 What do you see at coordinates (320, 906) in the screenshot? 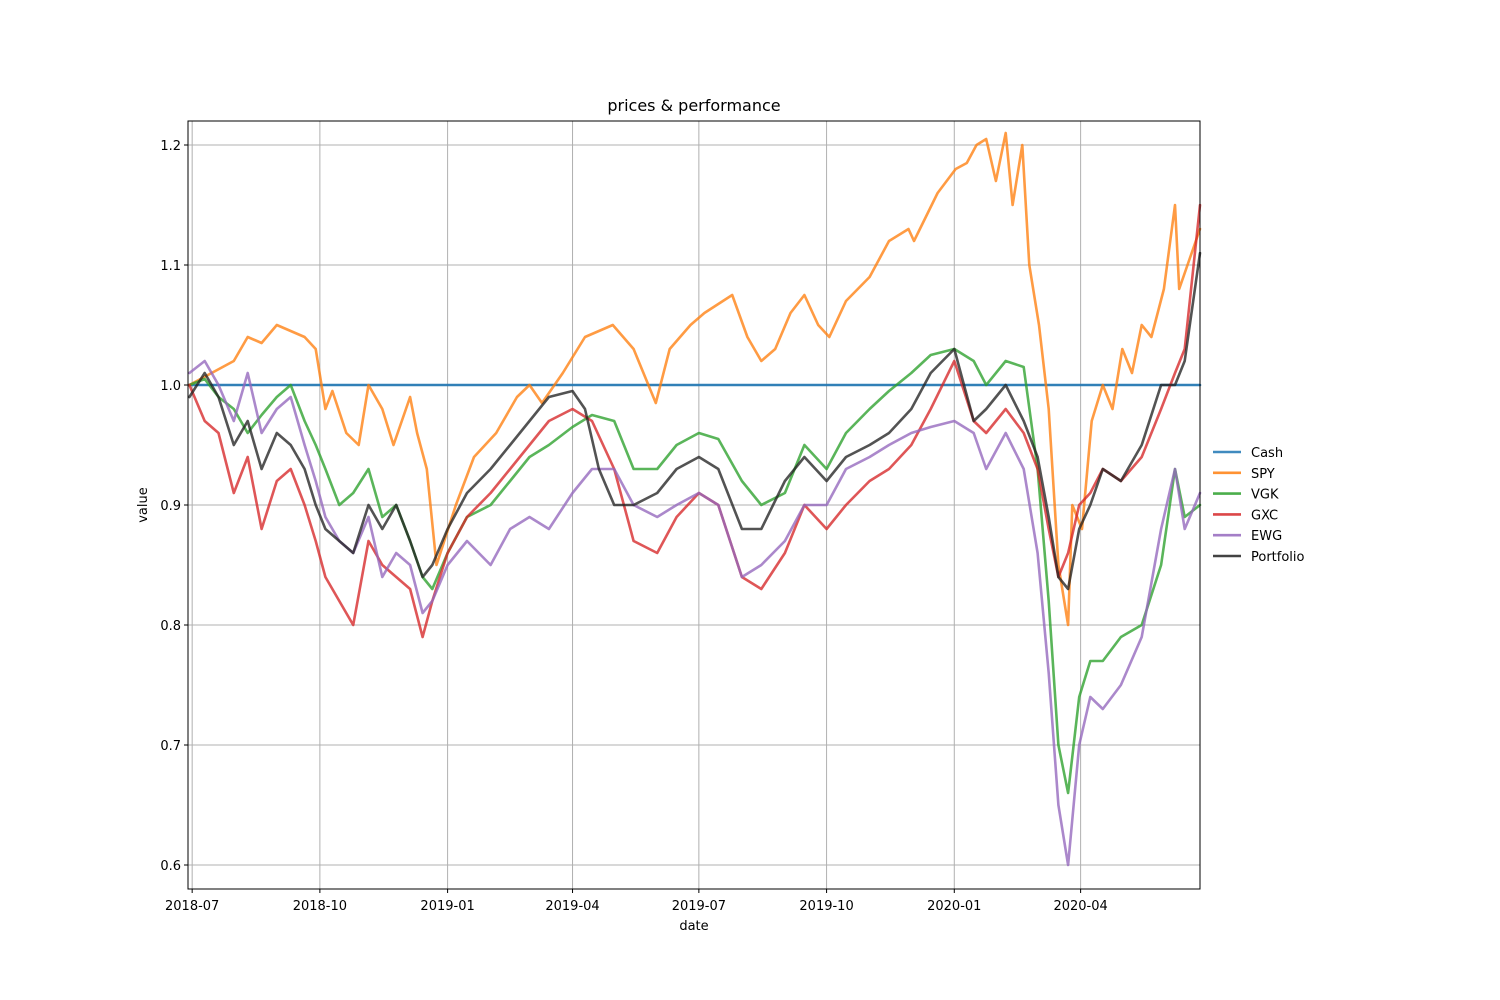
I see `x-tick-label: 2018-10` at bounding box center [320, 906].